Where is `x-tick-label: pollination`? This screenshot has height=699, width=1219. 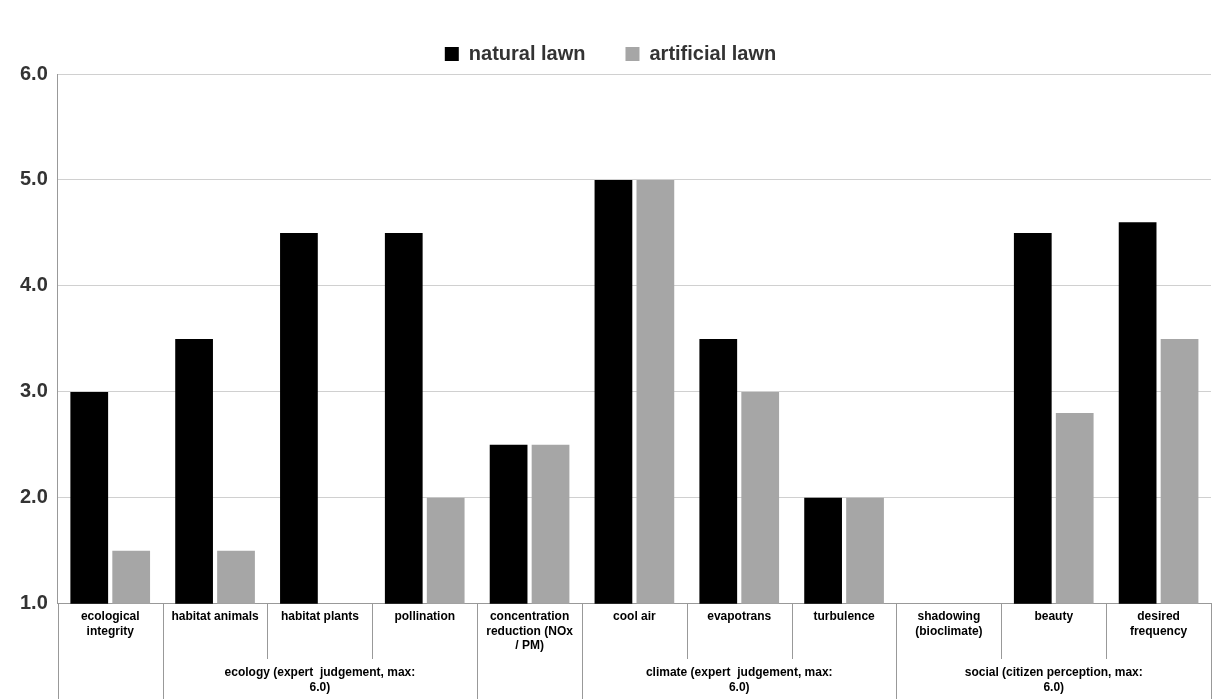 x-tick-label: pollination is located at coordinates (425, 616).